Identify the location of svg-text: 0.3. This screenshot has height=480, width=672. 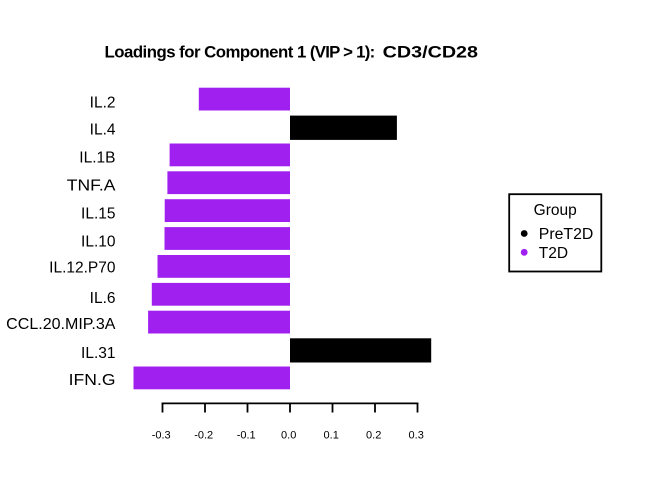
(416, 436).